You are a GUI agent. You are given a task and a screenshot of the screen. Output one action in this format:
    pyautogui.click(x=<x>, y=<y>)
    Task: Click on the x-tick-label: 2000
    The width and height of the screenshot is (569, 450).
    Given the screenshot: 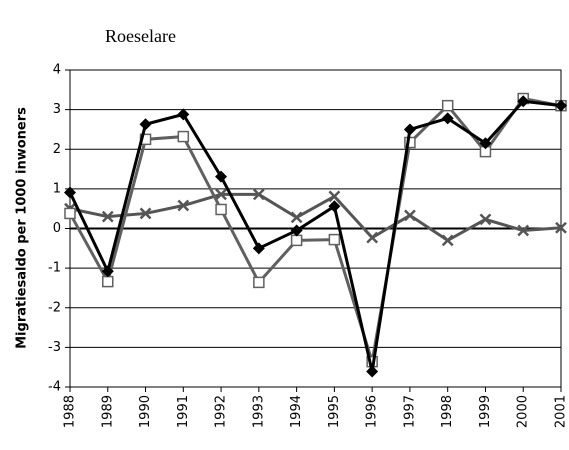 What is the action you would take?
    pyautogui.click(x=523, y=411)
    